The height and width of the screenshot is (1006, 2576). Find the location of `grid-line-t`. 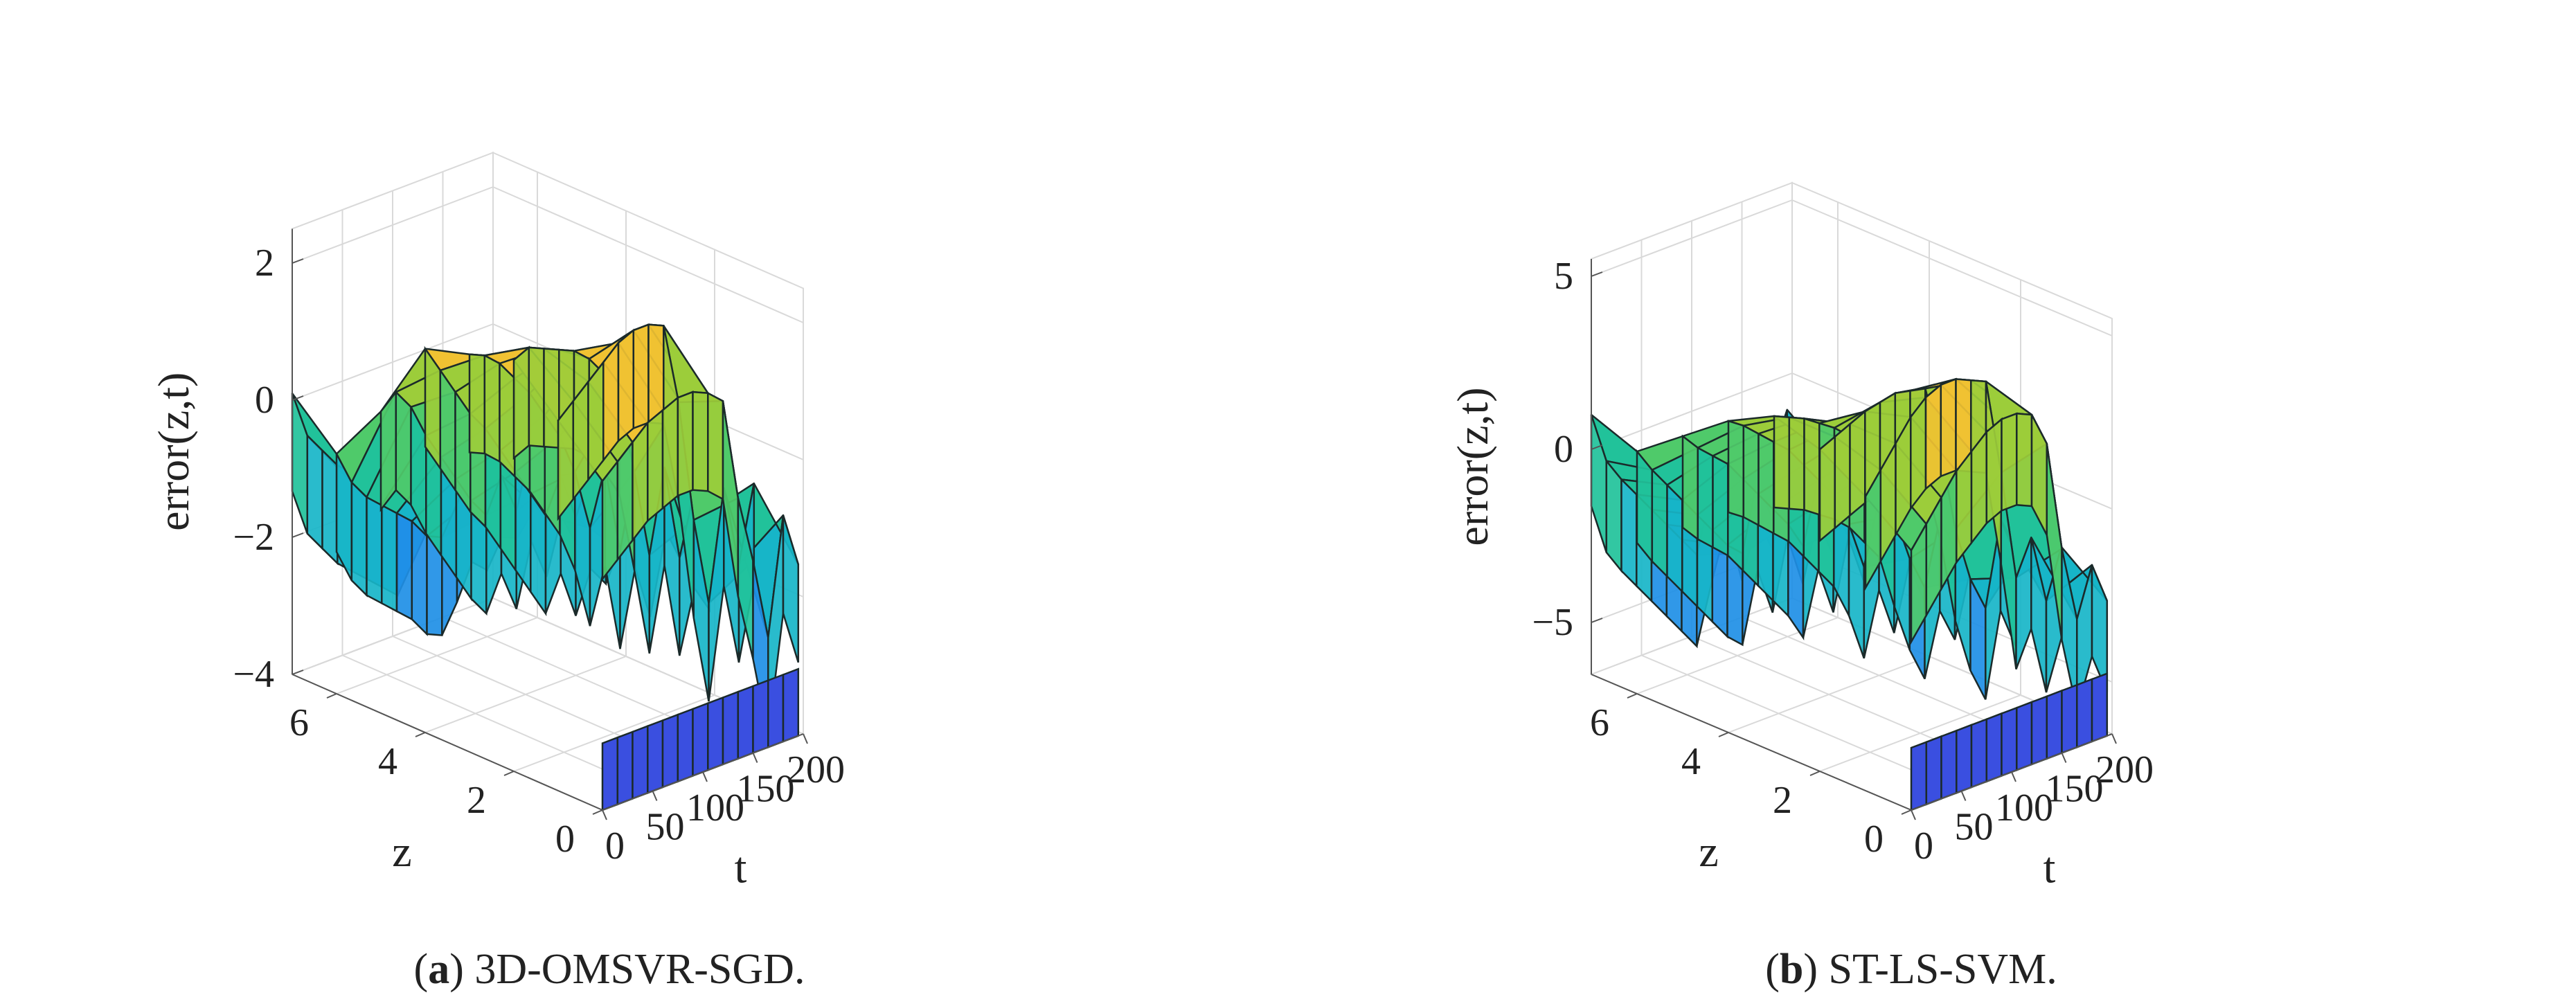

grid-line-t is located at coordinates (1802, 723).